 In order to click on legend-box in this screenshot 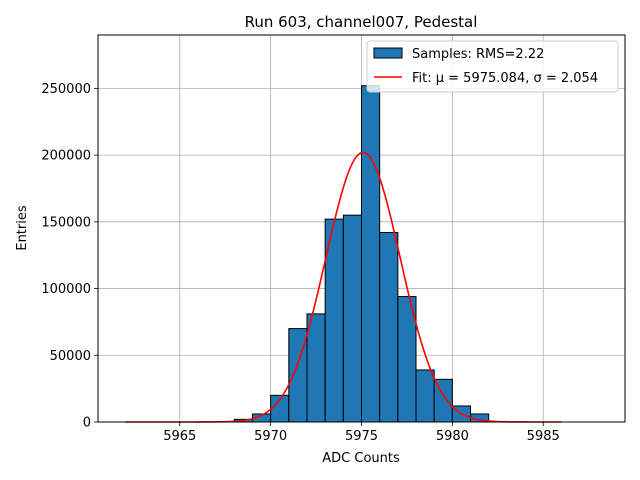, I will do `click(492, 66)`.